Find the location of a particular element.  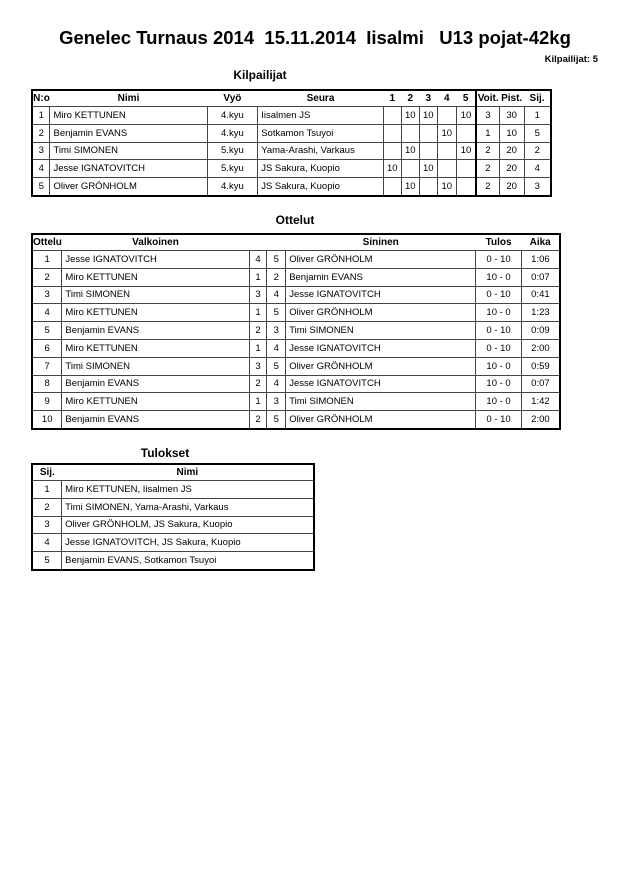

column-header: Pist. is located at coordinates (512, 98).